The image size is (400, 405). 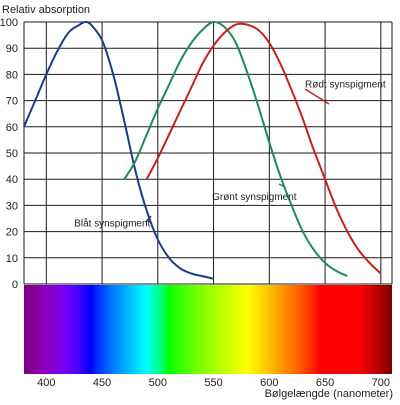 What do you see at coordinates (12, 128) in the screenshot?
I see `y-tick-label: 60` at bounding box center [12, 128].